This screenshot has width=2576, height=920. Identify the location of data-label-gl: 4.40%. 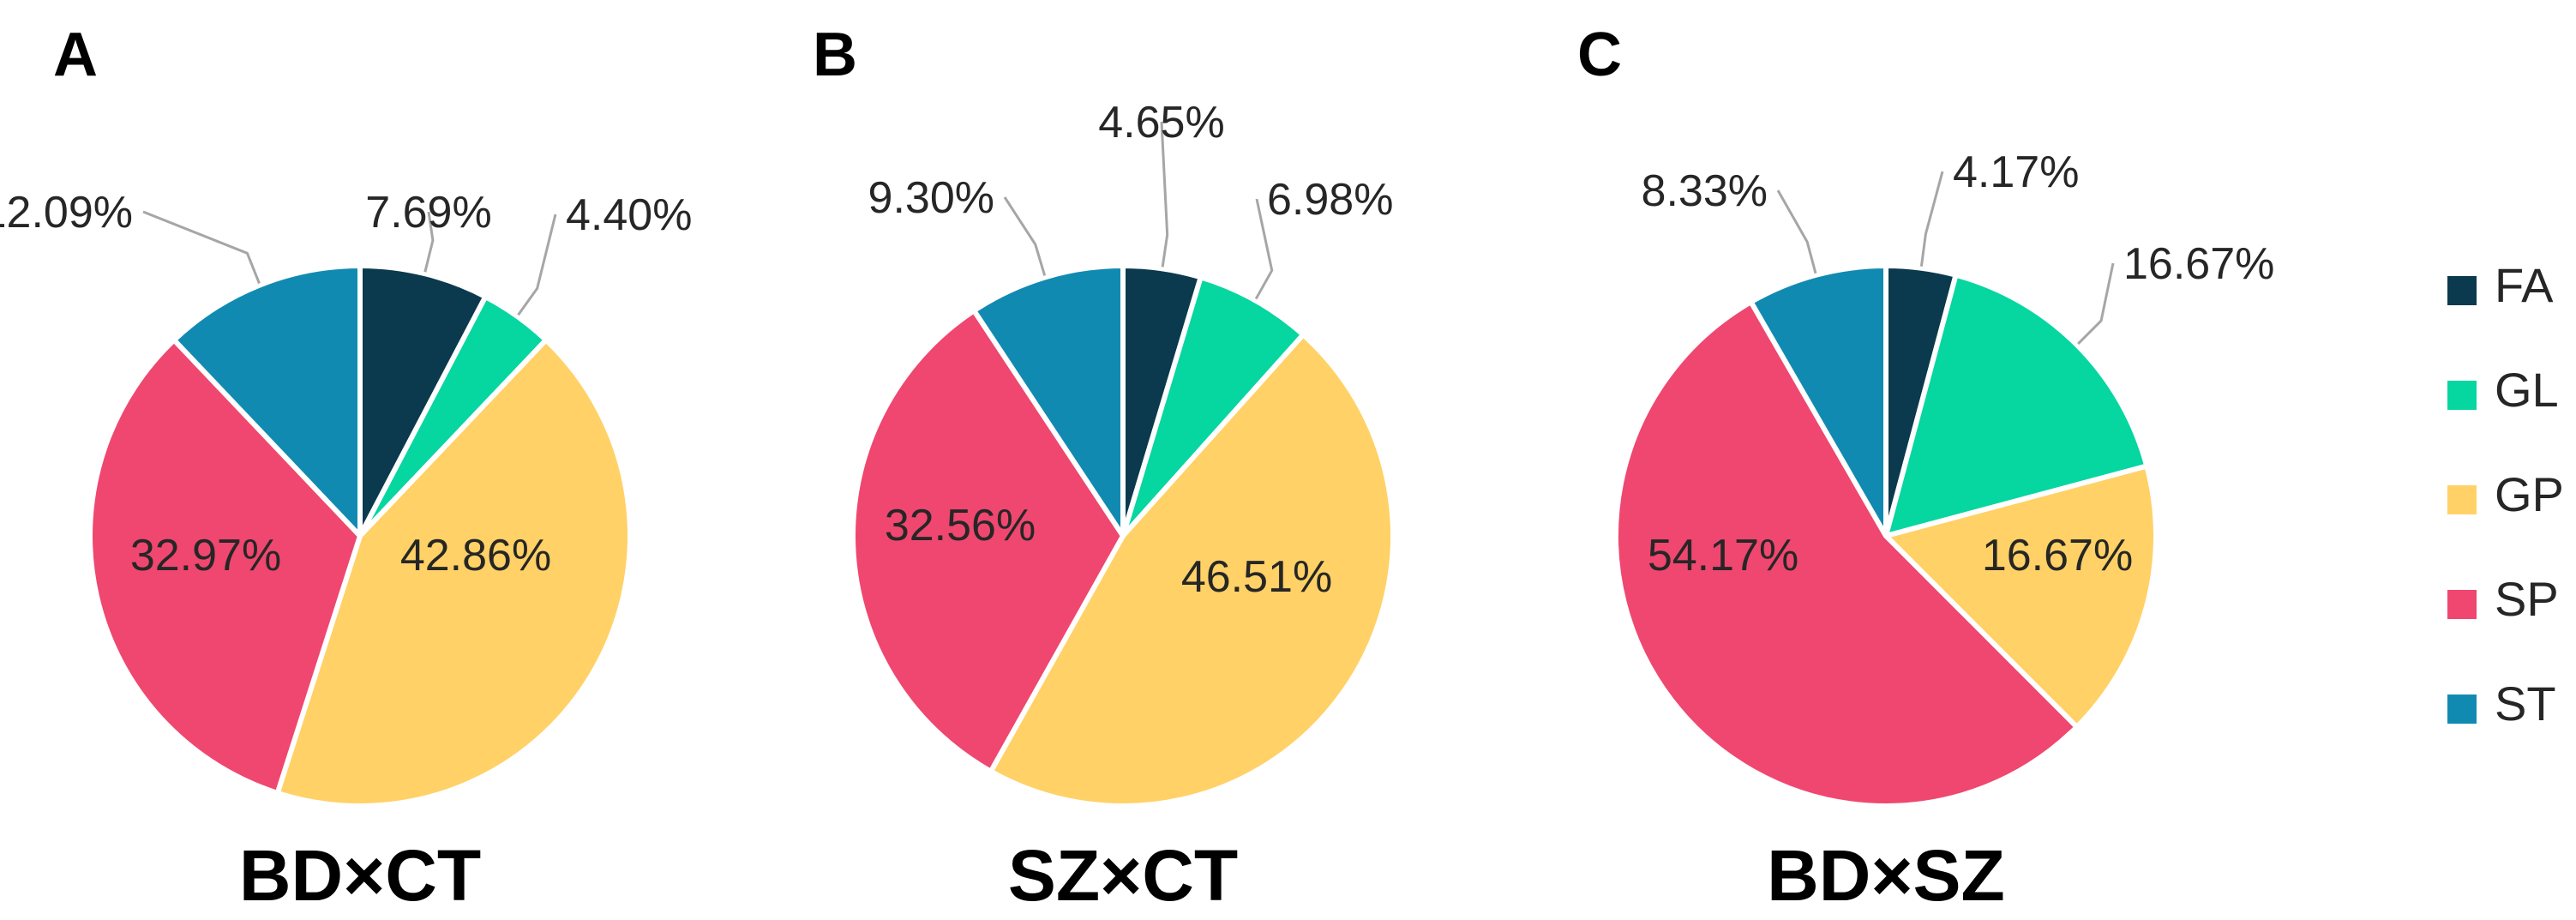
(629, 215).